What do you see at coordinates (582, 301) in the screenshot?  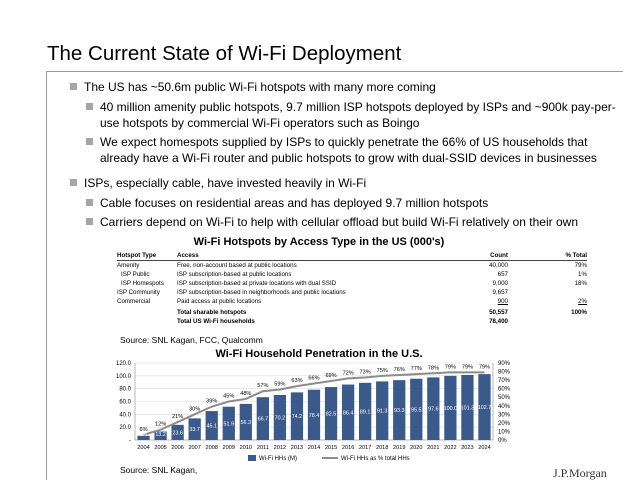 I see `table-cell: 2%` at bounding box center [582, 301].